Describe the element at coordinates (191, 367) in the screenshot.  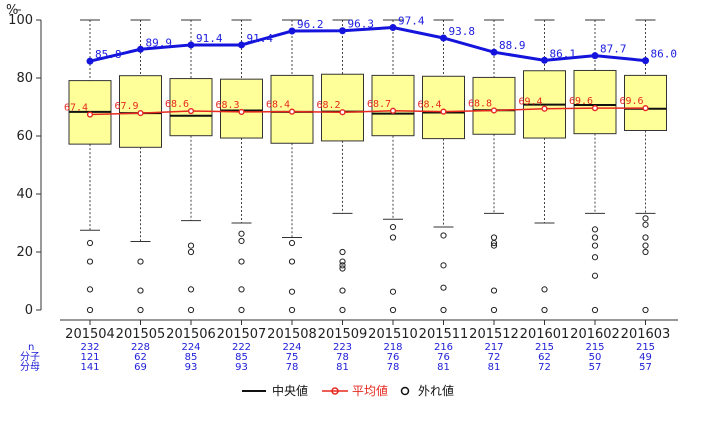
I see `count-den: 93` at that location.